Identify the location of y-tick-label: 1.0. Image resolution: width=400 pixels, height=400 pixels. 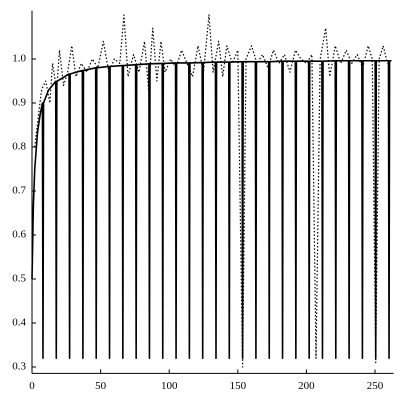
(19, 59).